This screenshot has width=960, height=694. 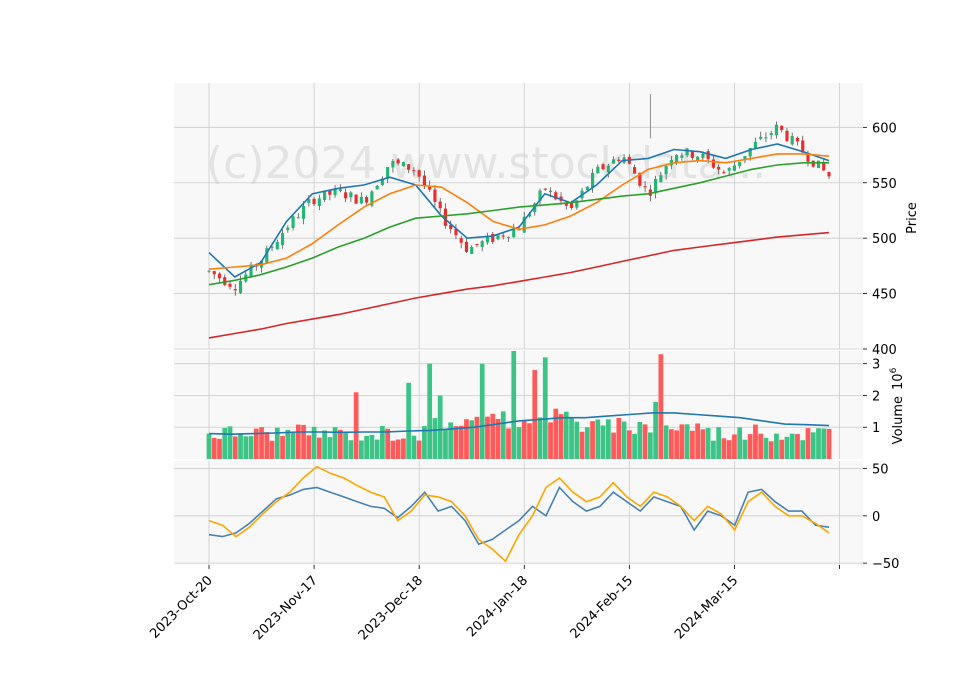 What do you see at coordinates (880, 470) in the screenshot?
I see `oscillator-tick-label: 50` at bounding box center [880, 470].